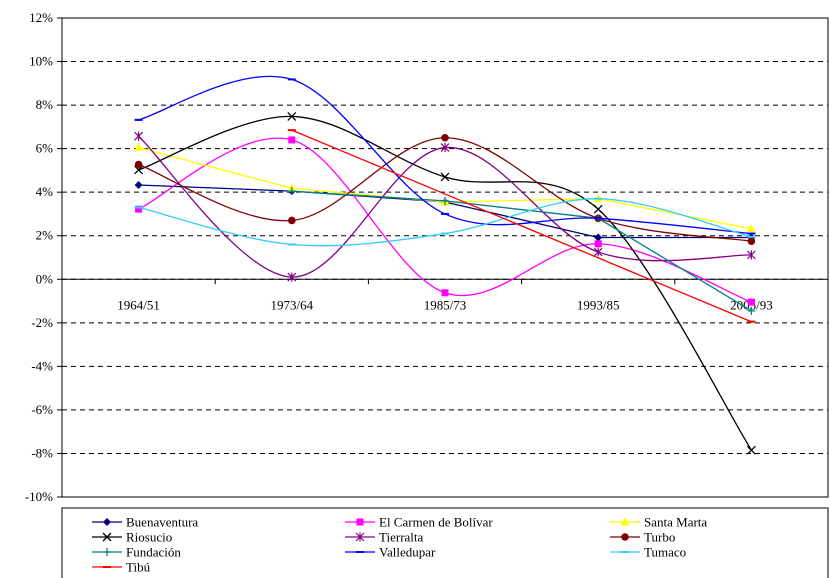 This screenshot has width=831, height=578. What do you see at coordinates (45, 235) in the screenshot?
I see `y-tick-label: 2%` at bounding box center [45, 235].